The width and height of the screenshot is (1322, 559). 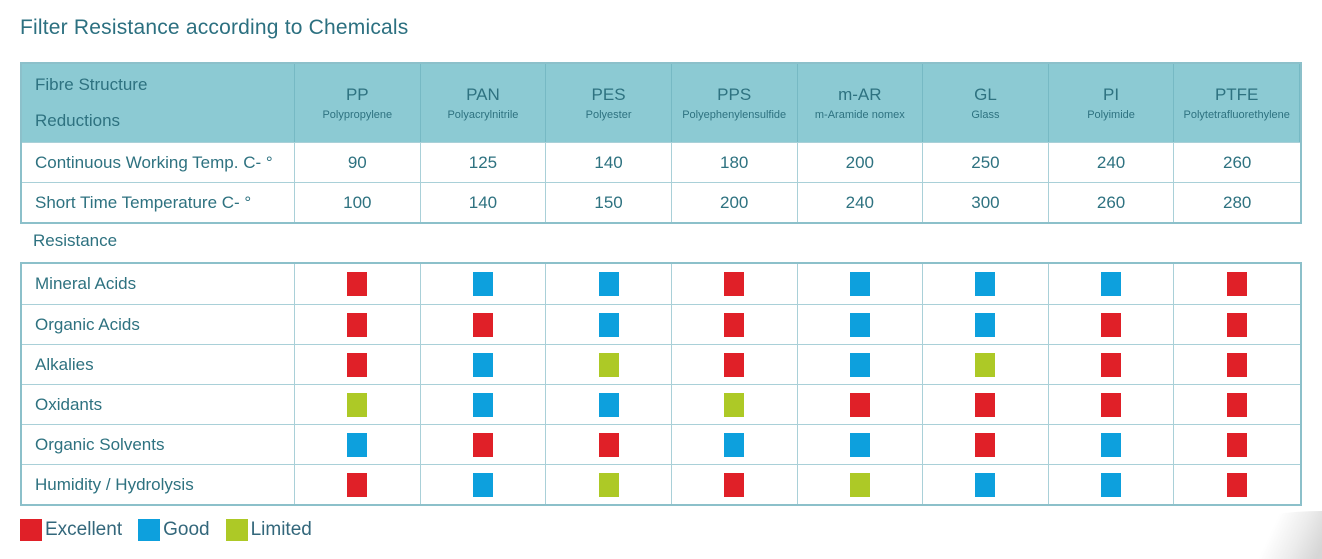 What do you see at coordinates (483, 94) in the screenshot?
I see `column-code: PAN` at bounding box center [483, 94].